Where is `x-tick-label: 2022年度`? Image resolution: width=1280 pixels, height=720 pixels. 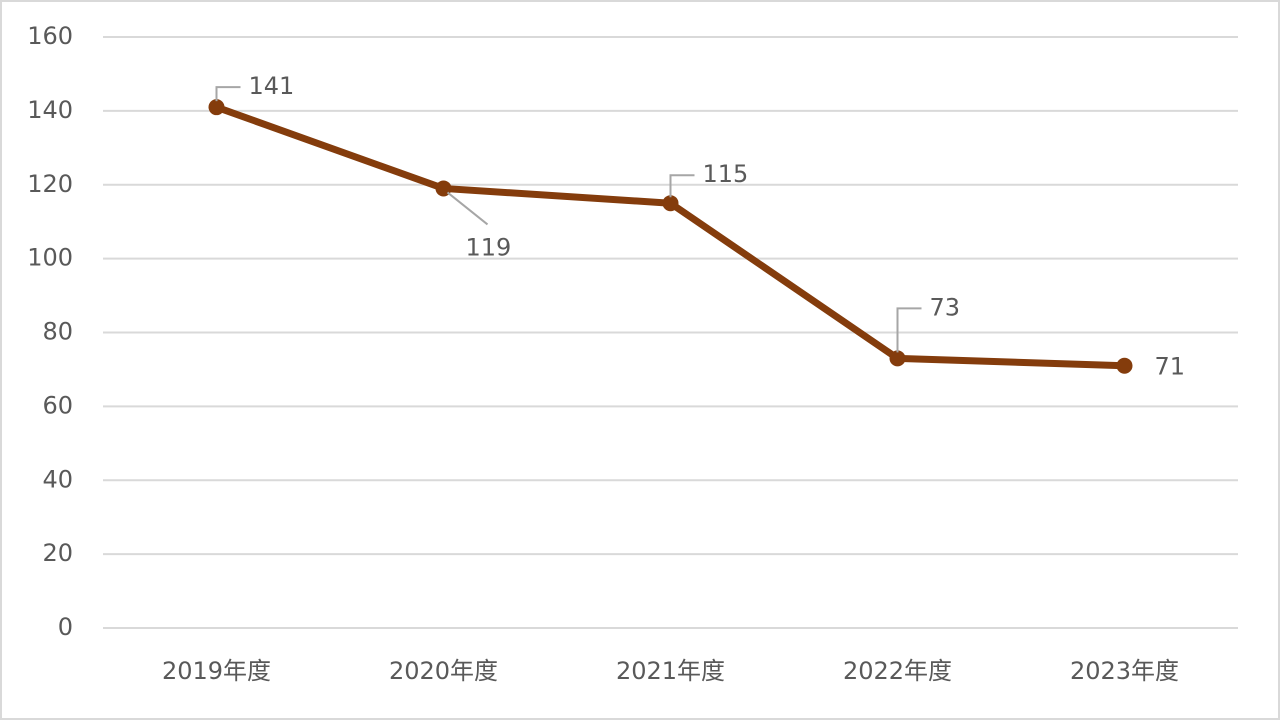 x-tick-label: 2022年度 is located at coordinates (897, 671).